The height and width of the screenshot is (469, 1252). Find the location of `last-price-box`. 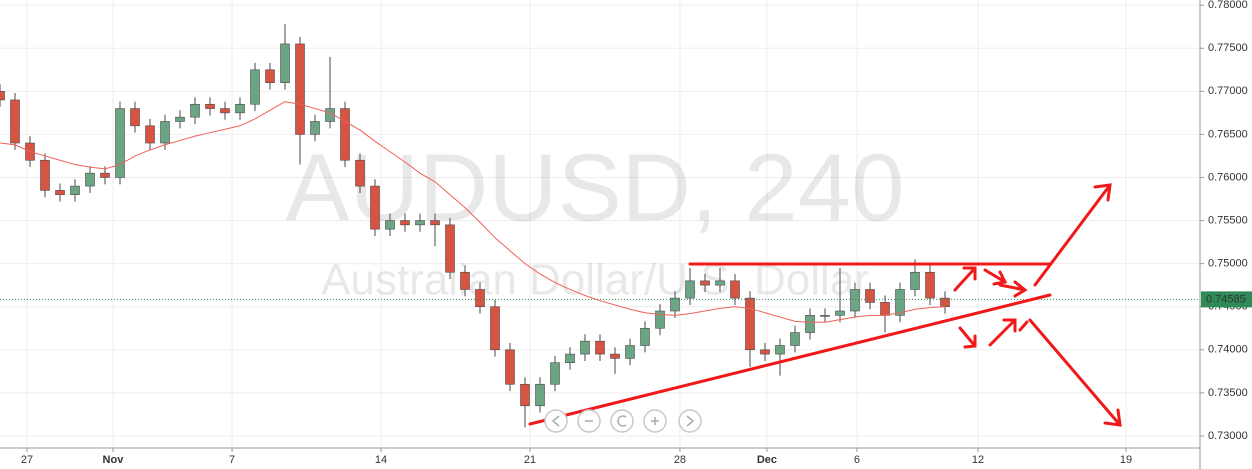

last-price-box is located at coordinates (1226, 299).